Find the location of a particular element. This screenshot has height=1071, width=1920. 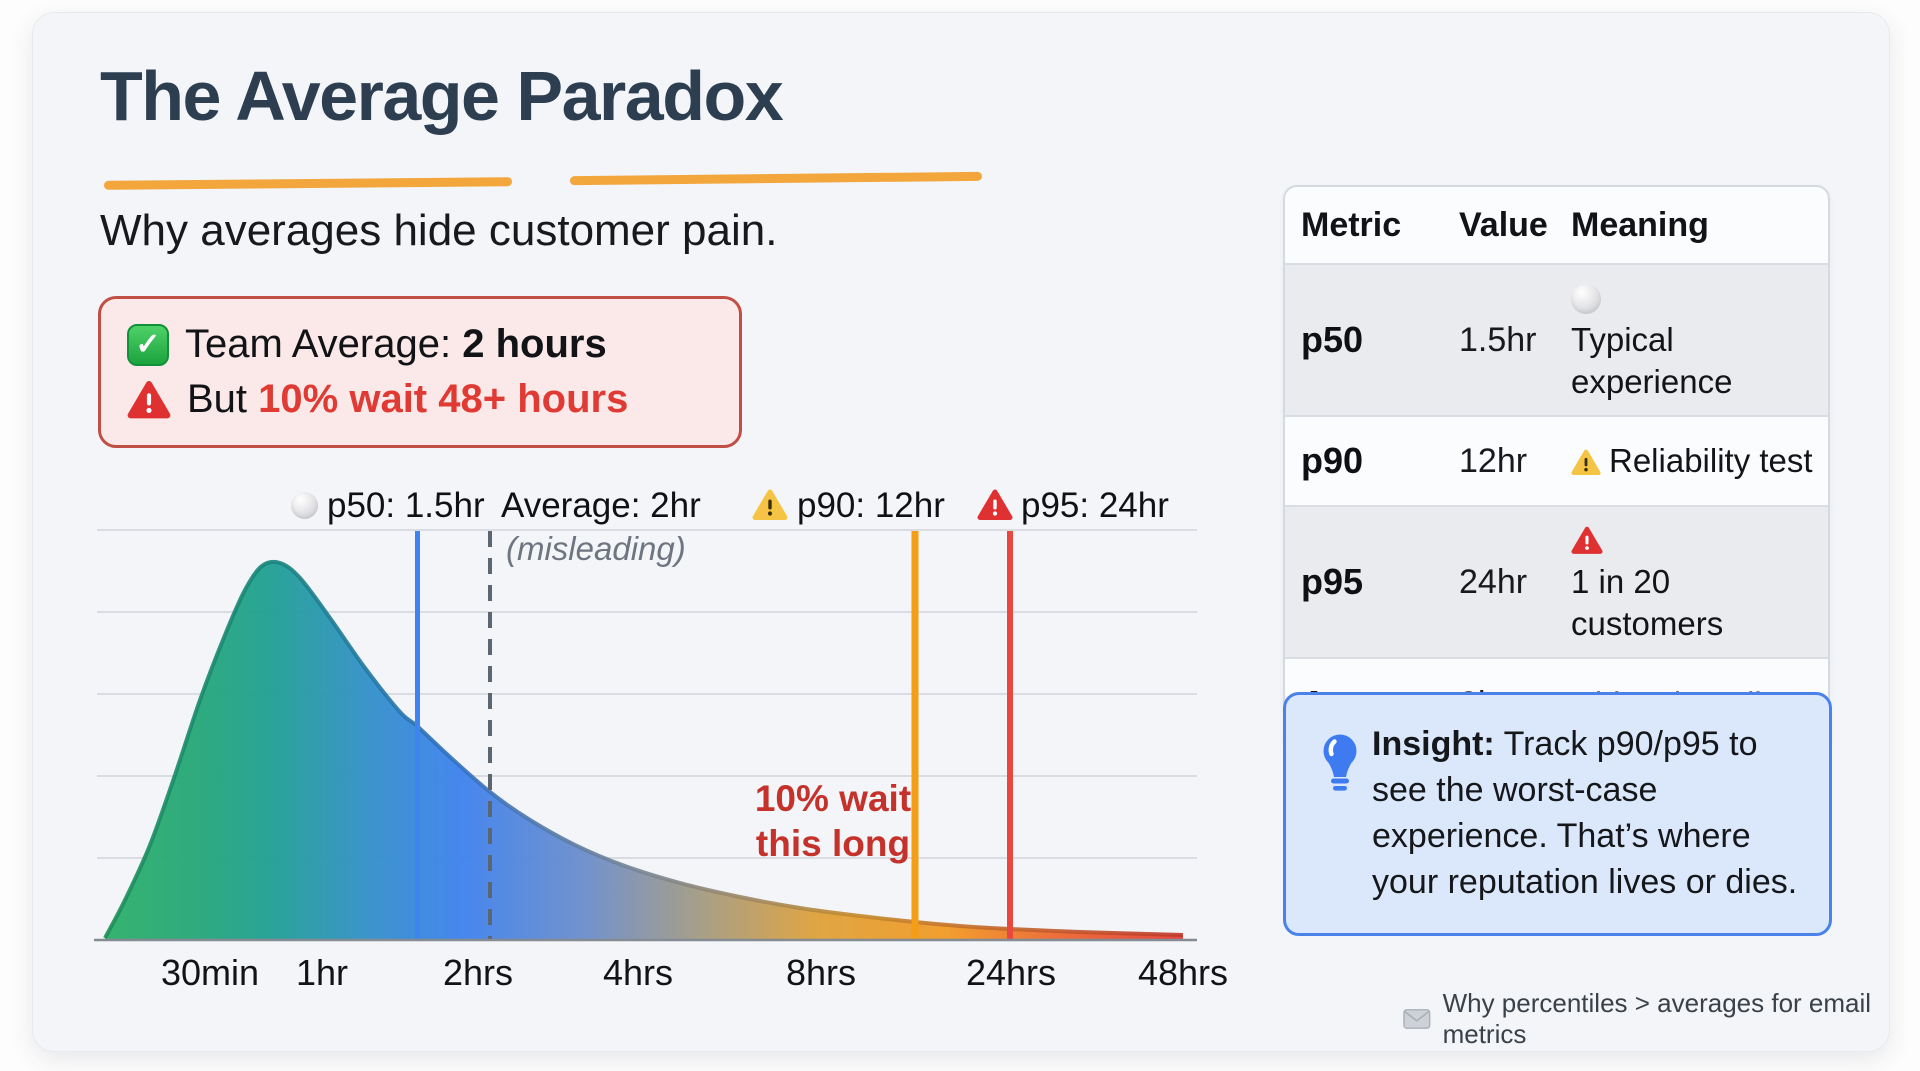

misleading-note: (misleading) is located at coordinates (596, 548).